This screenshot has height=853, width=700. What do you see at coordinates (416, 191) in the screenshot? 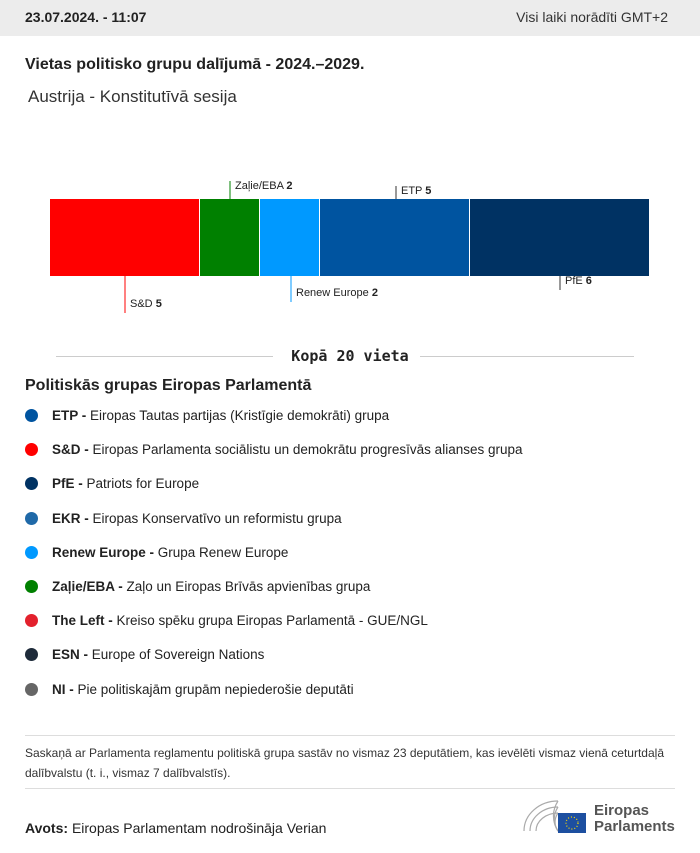
I see `bar-label: ETP 5` at bounding box center [416, 191].